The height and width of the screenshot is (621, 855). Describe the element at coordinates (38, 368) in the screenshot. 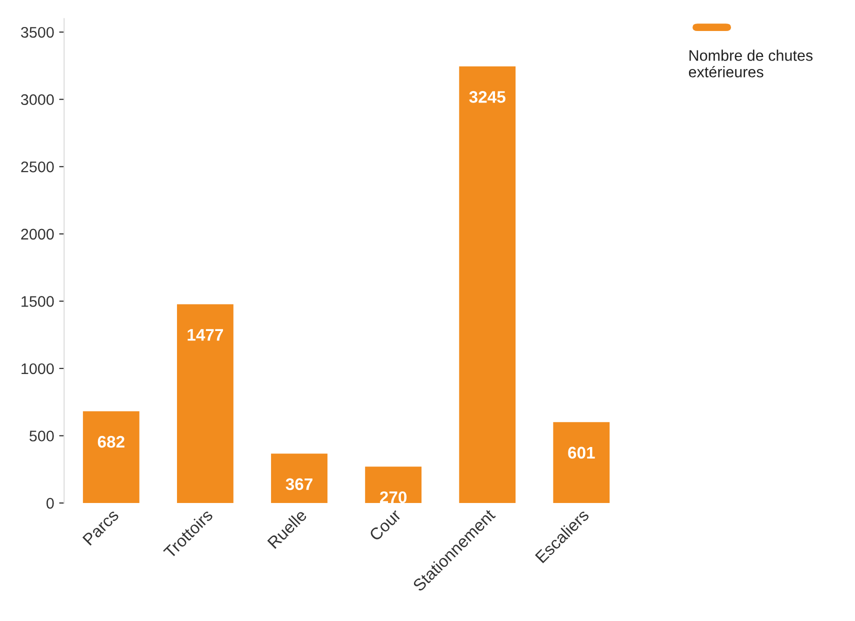

I see `y-tick-label: 1000` at that location.